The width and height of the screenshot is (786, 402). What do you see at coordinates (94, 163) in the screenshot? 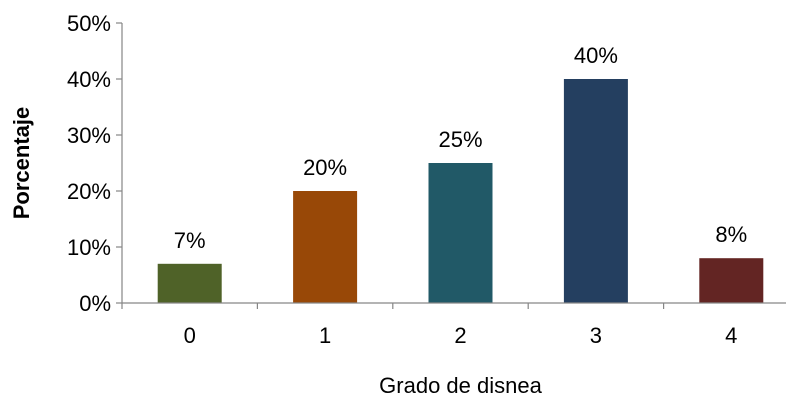
I see `y-axis-ticks: 0% 10% 20% 30% 40% 50%` at bounding box center [94, 163].